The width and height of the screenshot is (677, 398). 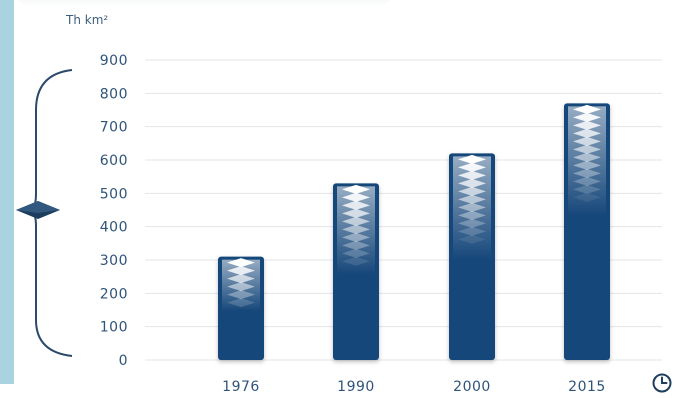 What do you see at coordinates (114, 294) in the screenshot?
I see `y-tick-label: 200` at bounding box center [114, 294].